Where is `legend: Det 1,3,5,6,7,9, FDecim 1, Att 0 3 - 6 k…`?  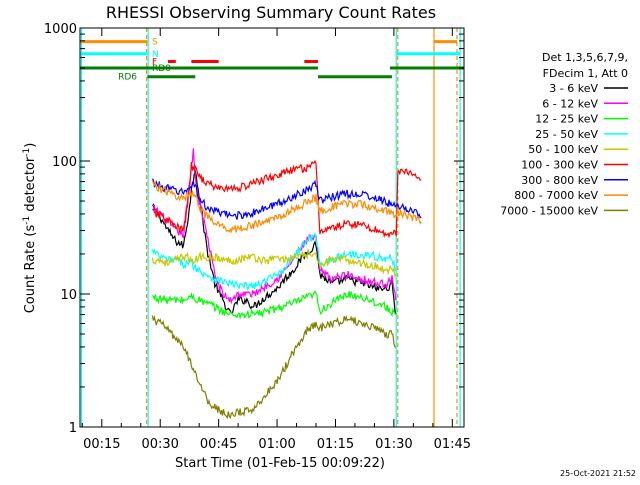 legend: Det 1,3,5,6,7,9, FDecim 1, Att 0 3 - 6 k… is located at coordinates (564, 134).